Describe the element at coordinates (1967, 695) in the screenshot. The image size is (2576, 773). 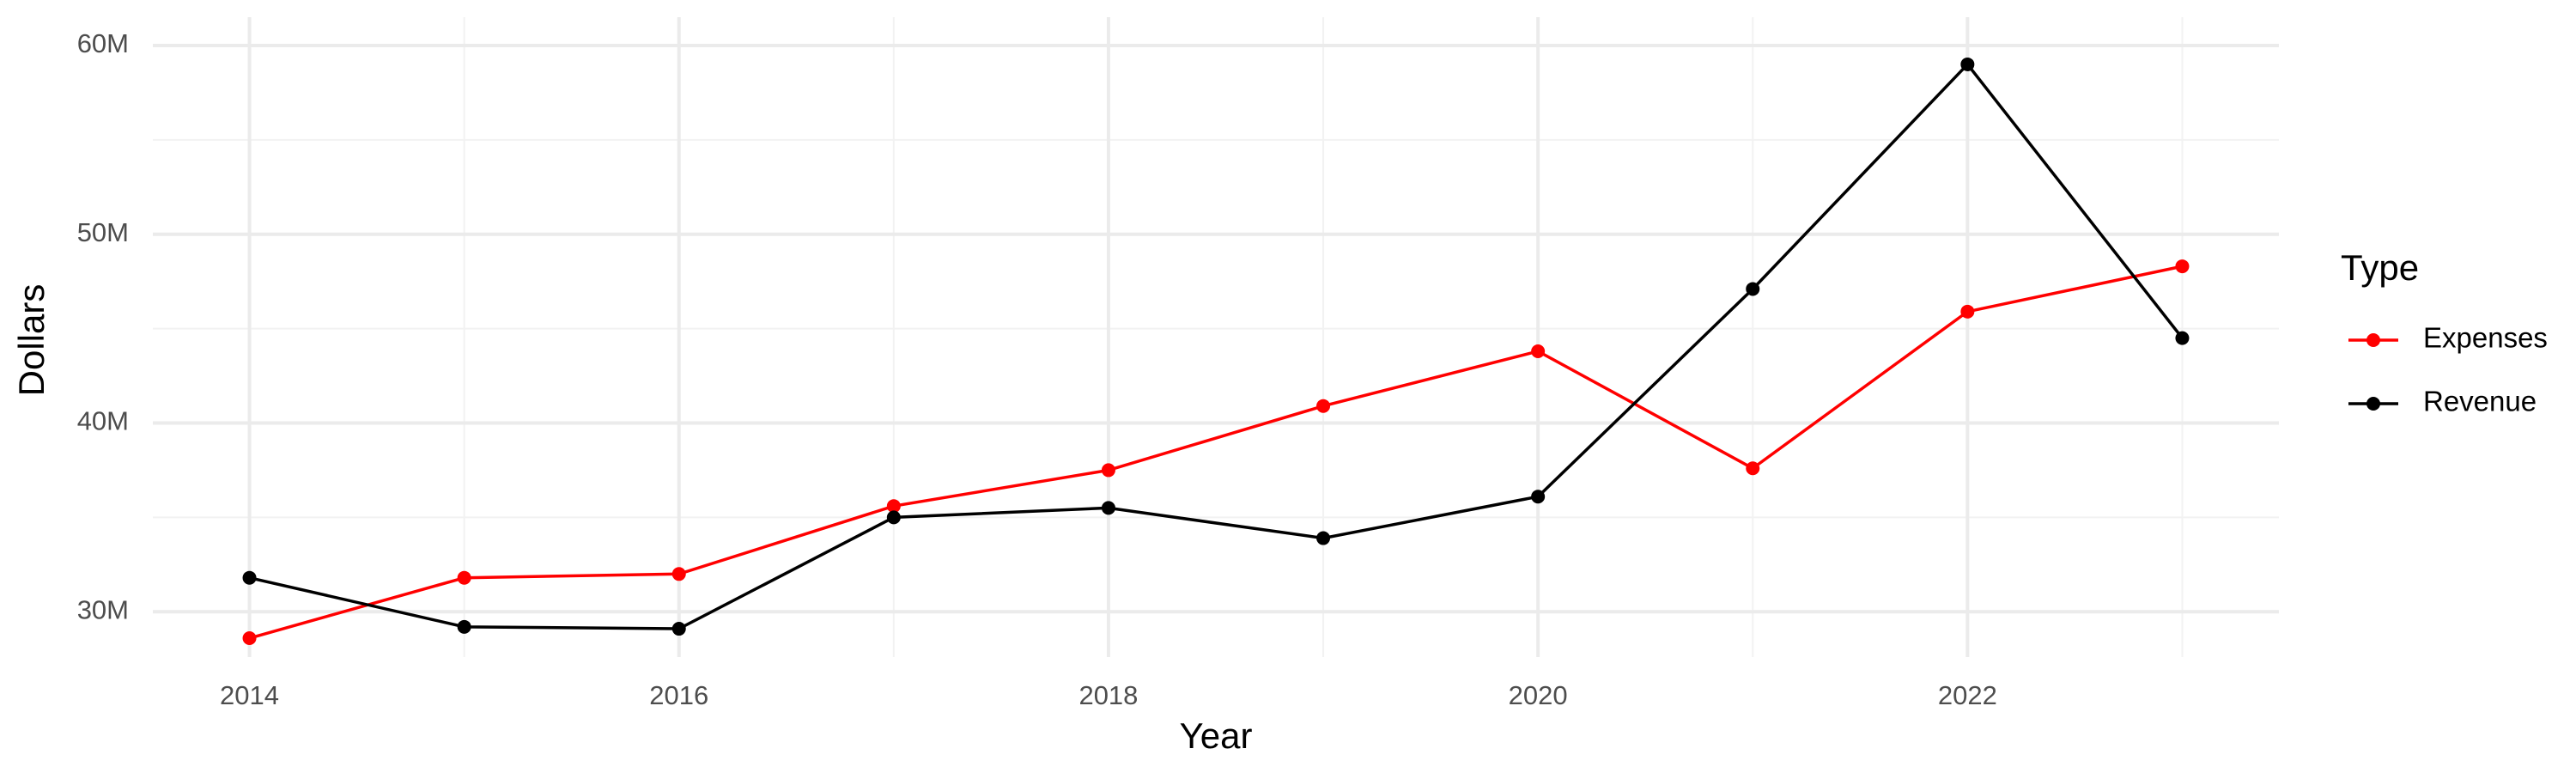
I see `x-tick-label: 2022` at that location.